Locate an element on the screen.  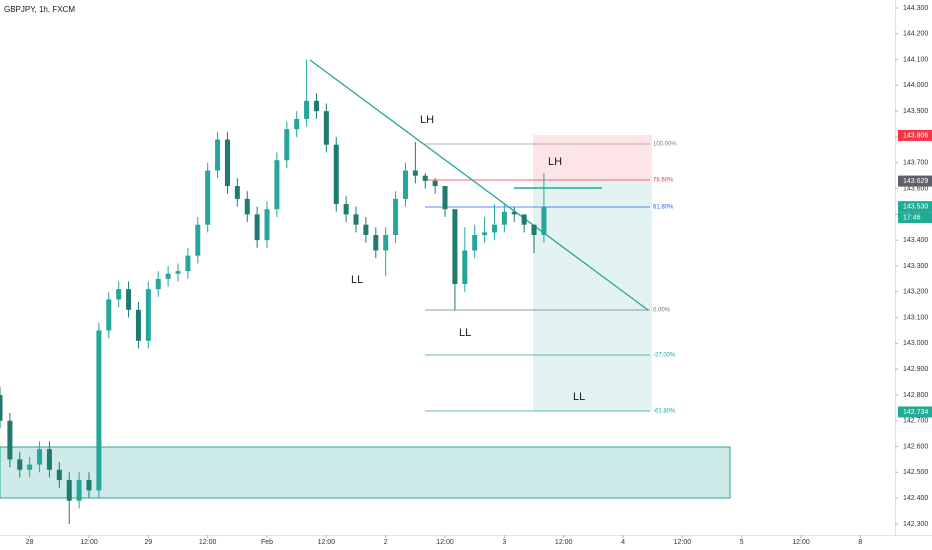
y-tick-label: 144.300 is located at coordinates (915, 8).